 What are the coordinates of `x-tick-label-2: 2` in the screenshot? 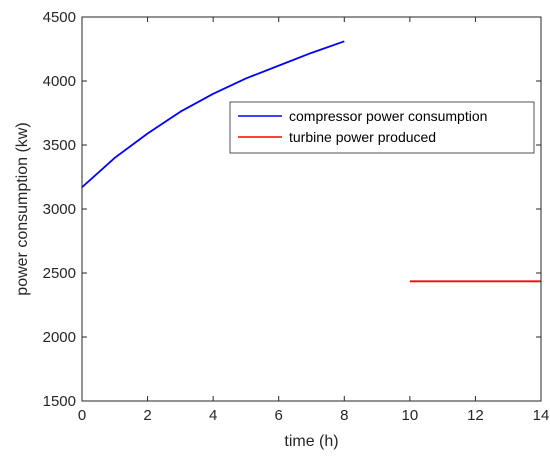 It's located at (147, 415).